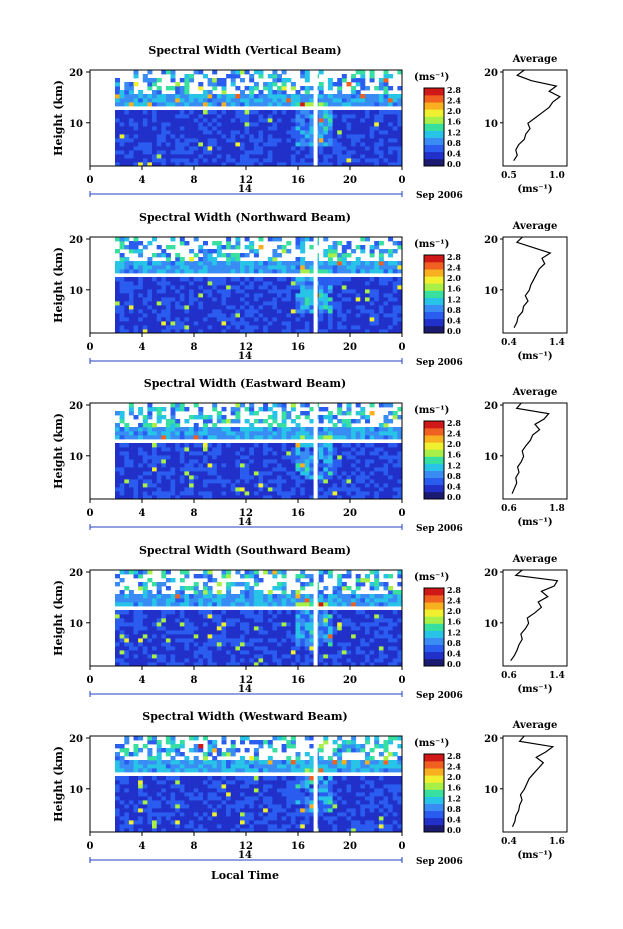  What do you see at coordinates (434, 294) in the screenshot?
I see `colorbar-frame` at bounding box center [434, 294].